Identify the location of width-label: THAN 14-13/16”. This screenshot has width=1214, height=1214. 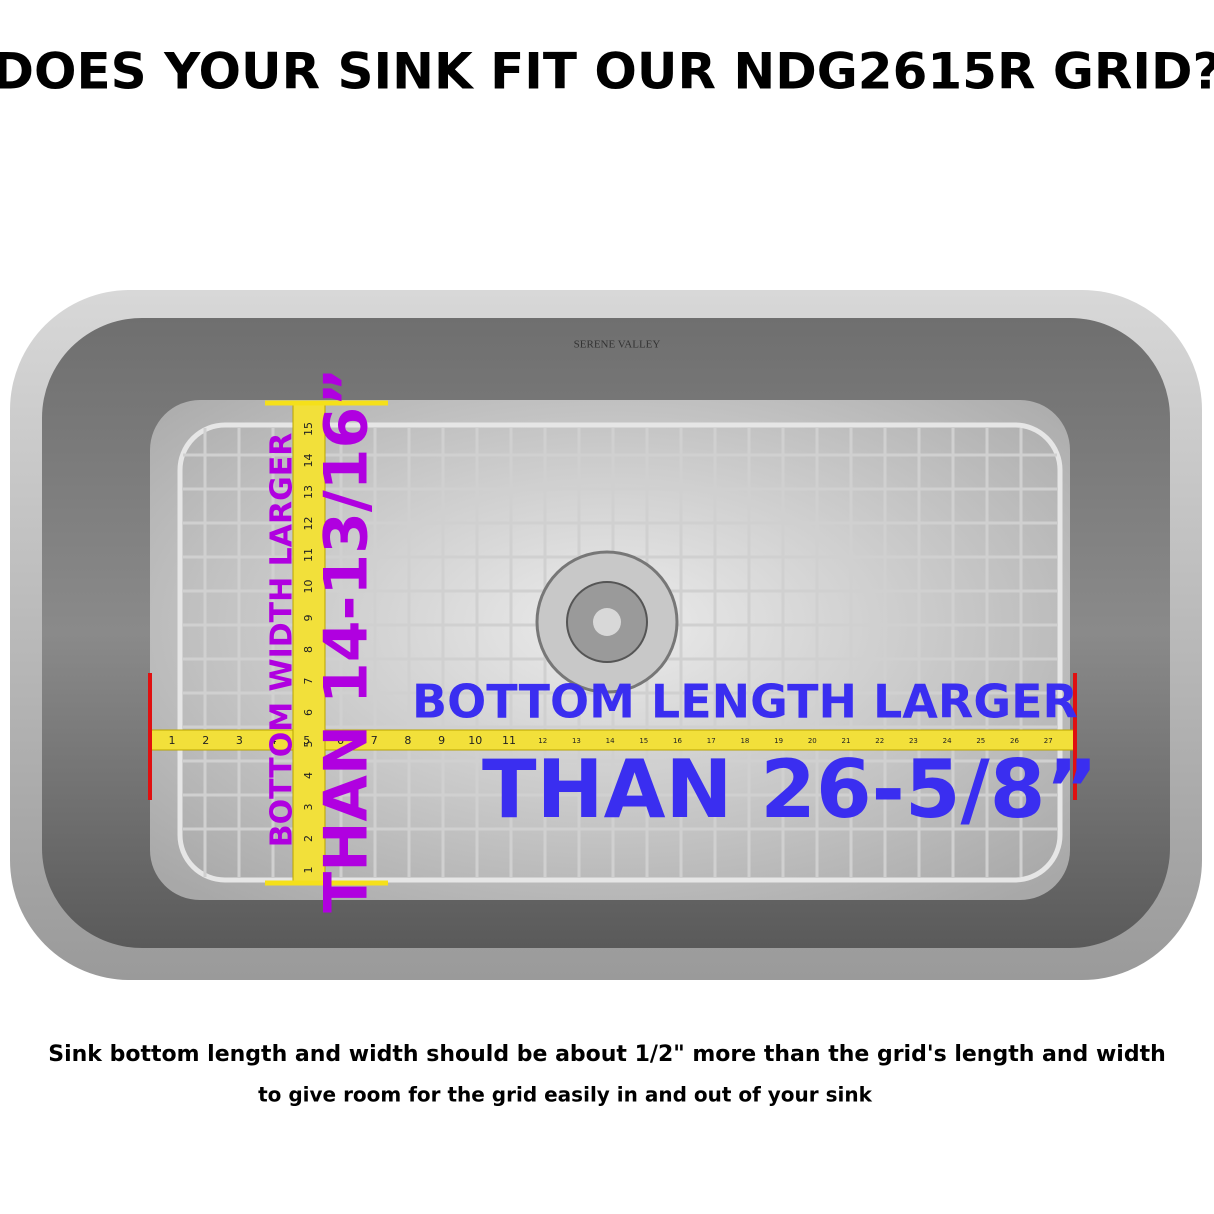
(347, 639).